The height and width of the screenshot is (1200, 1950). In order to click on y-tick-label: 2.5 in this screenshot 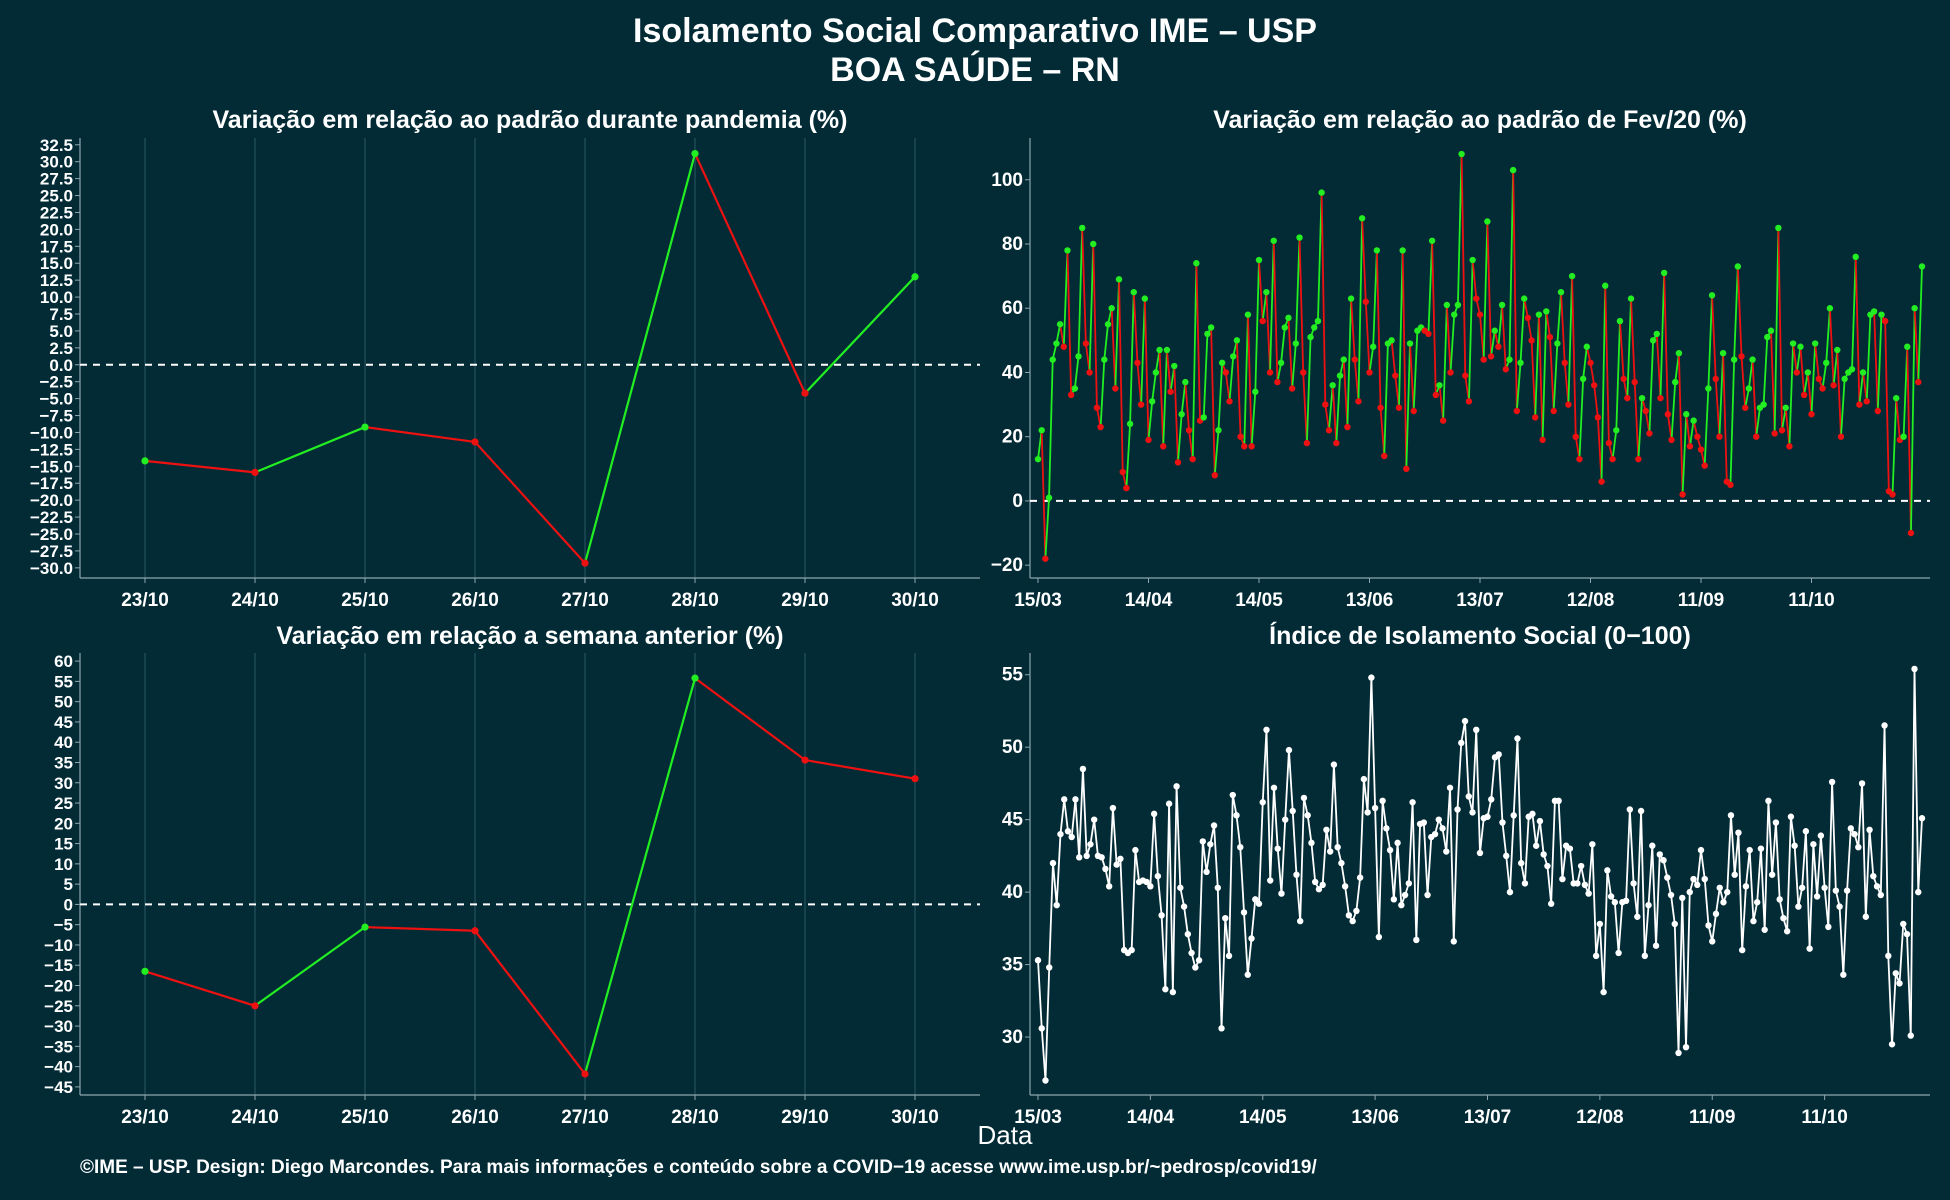, I will do `click(61, 348)`.